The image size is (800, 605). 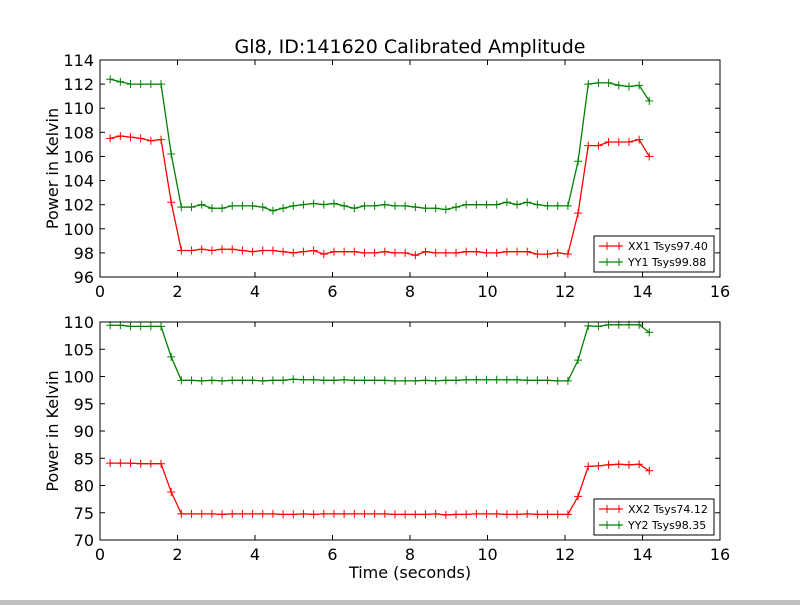 I want to click on y-tick-label: 98, so click(x=84, y=253).